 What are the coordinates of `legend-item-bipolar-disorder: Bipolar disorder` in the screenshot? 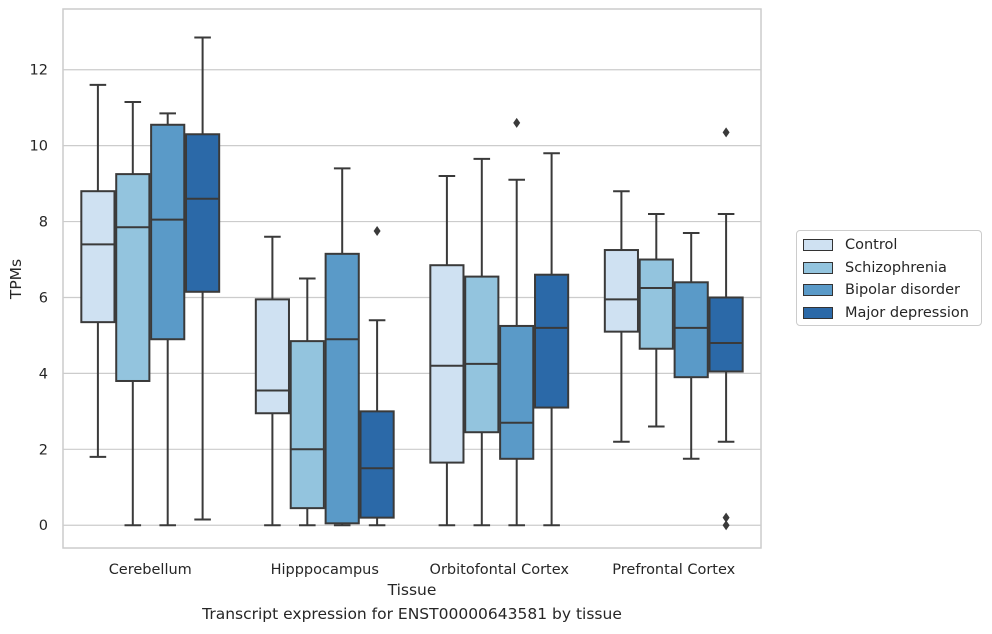 It's located at (881, 290).